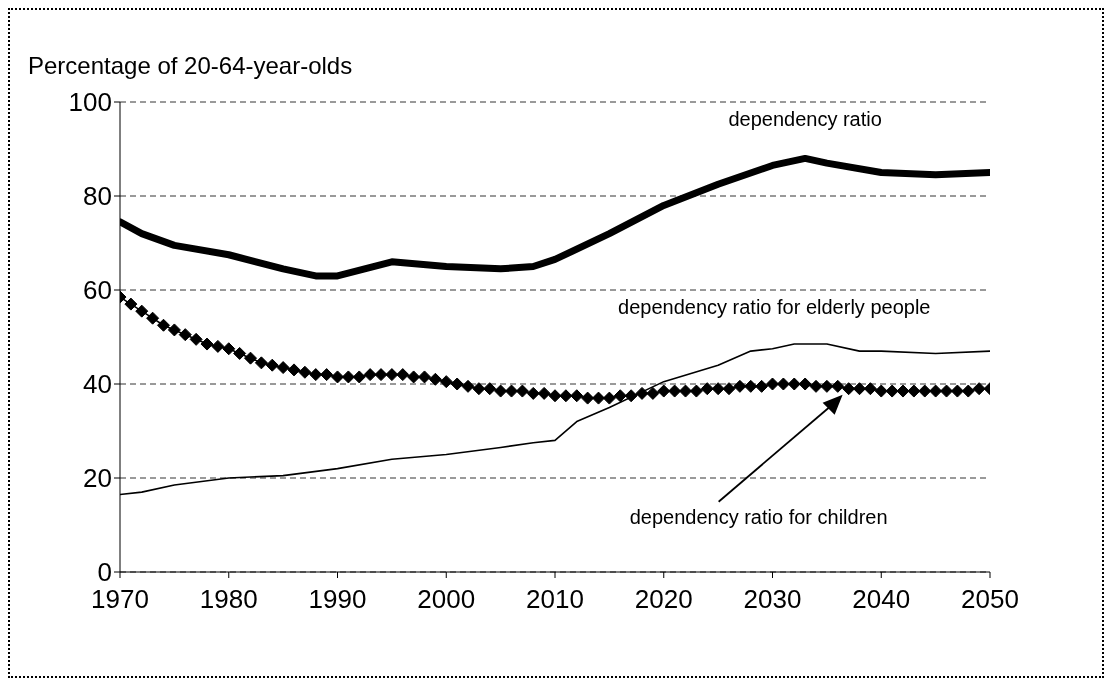 The image size is (1116, 690). I want to click on y-axis-title: Percentage of 20-64-year-olds, so click(191, 66).